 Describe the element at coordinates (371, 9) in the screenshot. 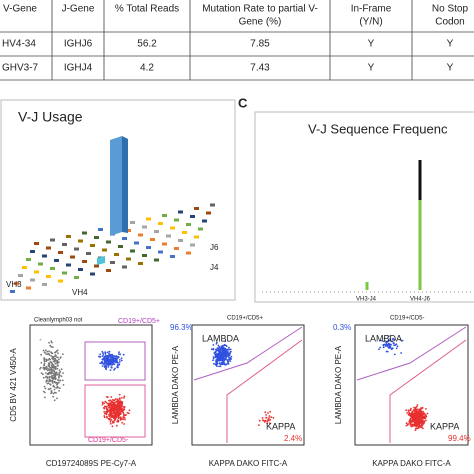

I see `header-cell: In-Frame` at that location.